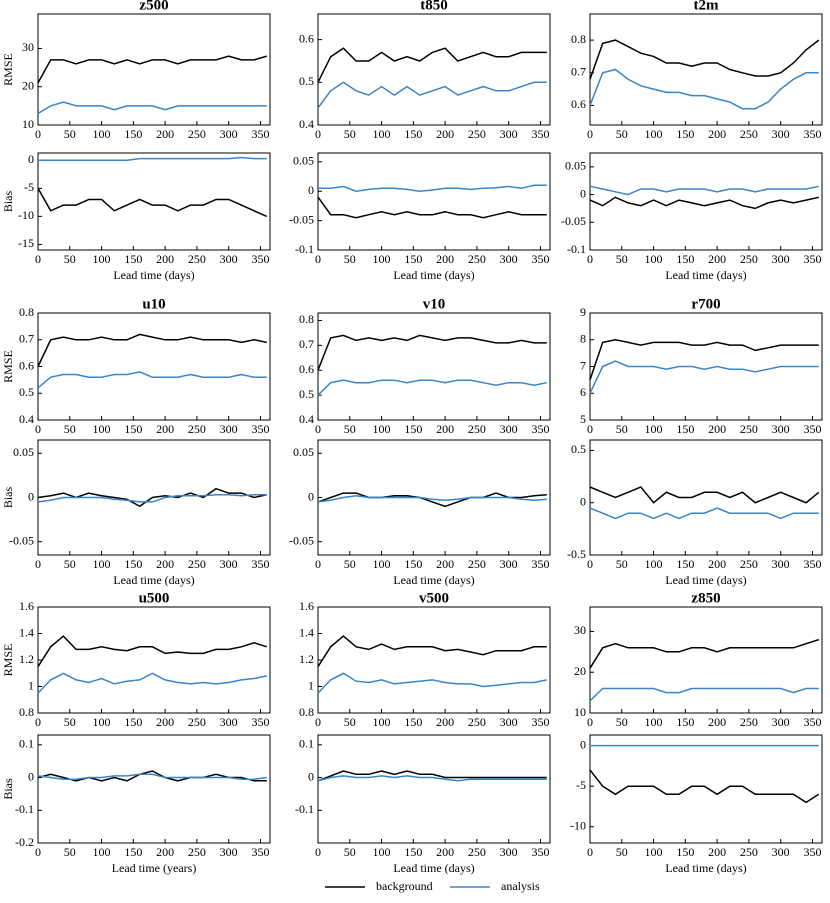  What do you see at coordinates (583, 312) in the screenshot?
I see `y-tick-label: 9` at bounding box center [583, 312].